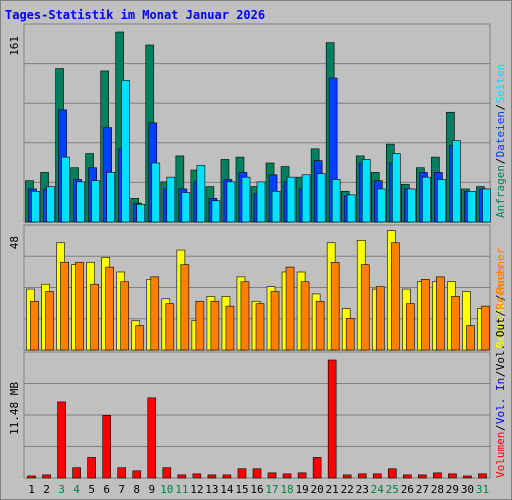 This screenshot has width=512, height=500. Describe the element at coordinates (61, 489) in the screenshot. I see `x-tick-label-day-3: 3` at that location.